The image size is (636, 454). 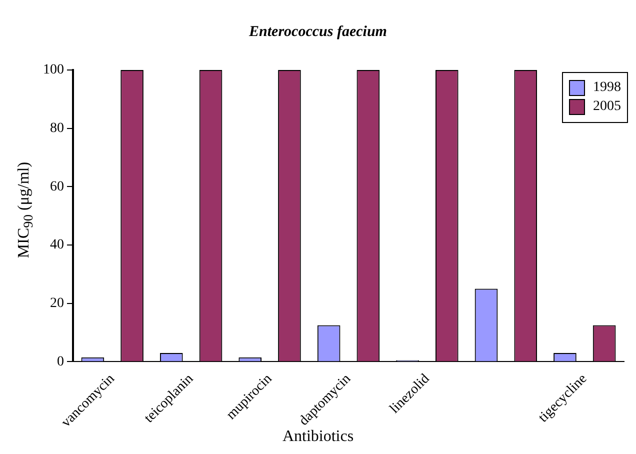 What do you see at coordinates (57, 245) in the screenshot?
I see `y-tick-label: 40` at bounding box center [57, 245].